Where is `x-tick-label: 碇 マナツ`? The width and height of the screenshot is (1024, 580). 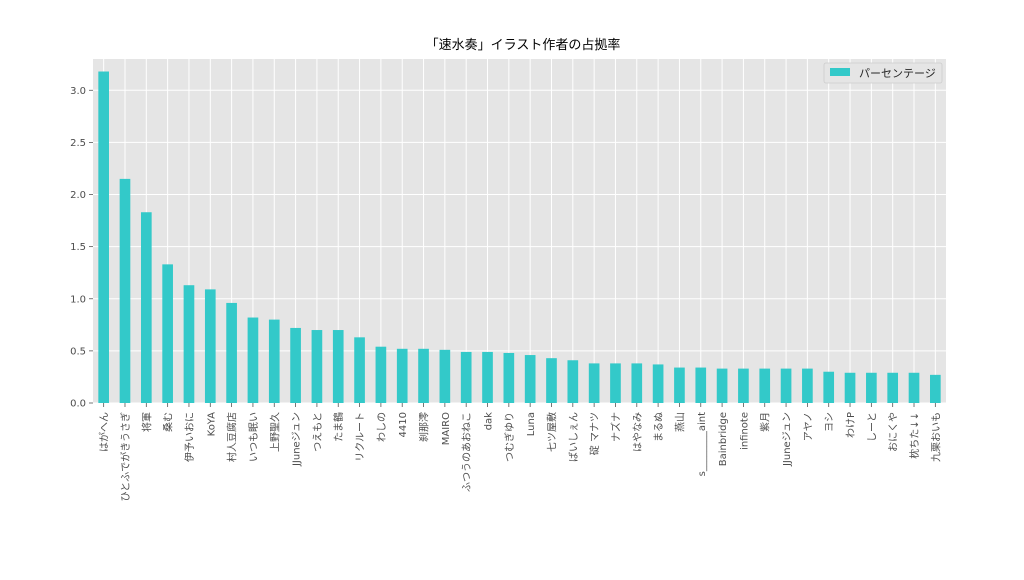
x-tick-label: 碇 マナツ is located at coordinates (594, 433).